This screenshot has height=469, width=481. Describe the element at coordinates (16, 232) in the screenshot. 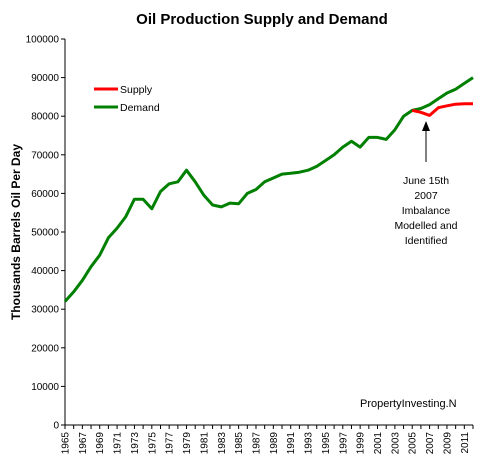

I see `y-axis-label: Thousands Barrels Oil Per Day` at that location.